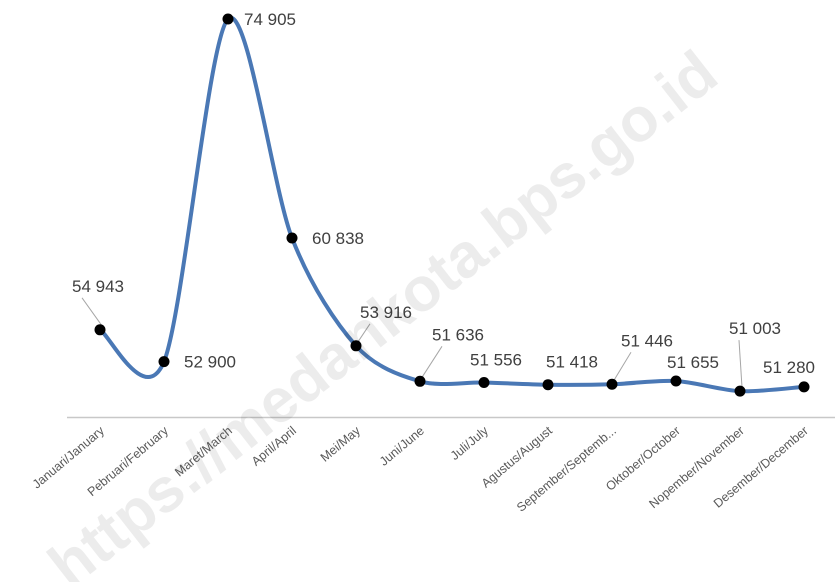  What do you see at coordinates (98, 286) in the screenshot?
I see `data-label: 54 943` at bounding box center [98, 286].